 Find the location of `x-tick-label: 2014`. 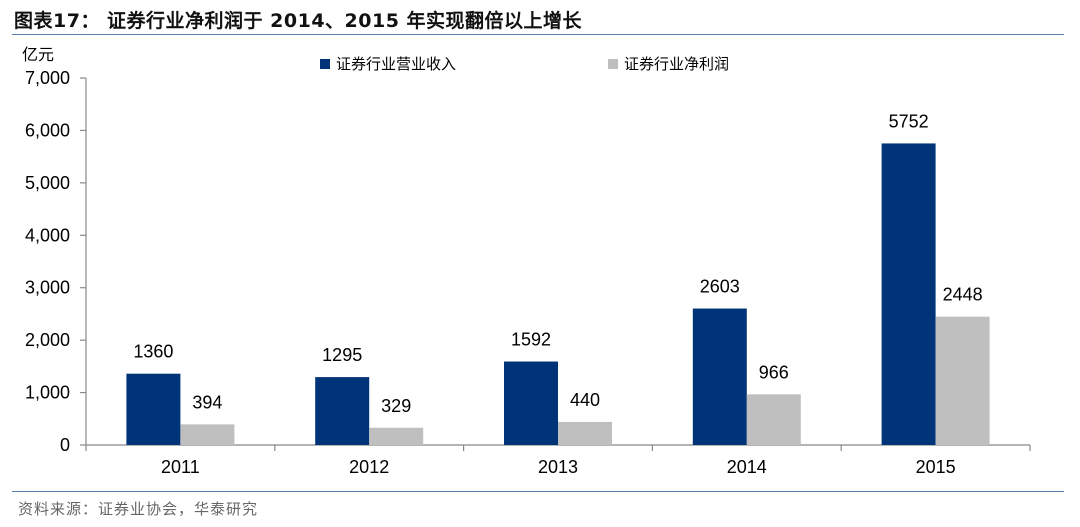

x-tick-label: 2014 is located at coordinates (747, 467).